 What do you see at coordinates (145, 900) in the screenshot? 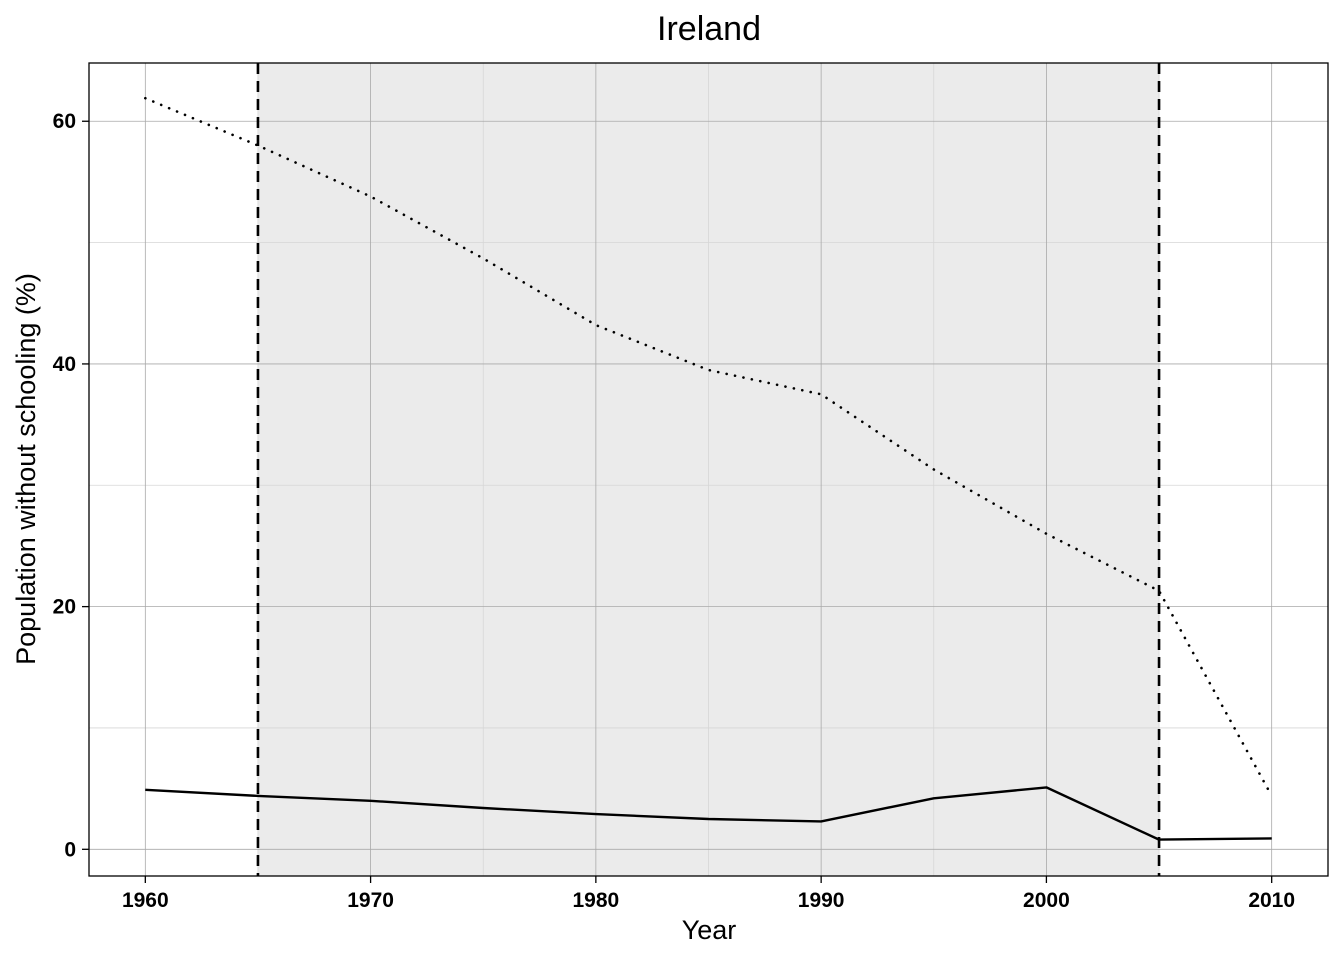
I see `x-tick-label: 1960` at bounding box center [145, 900].